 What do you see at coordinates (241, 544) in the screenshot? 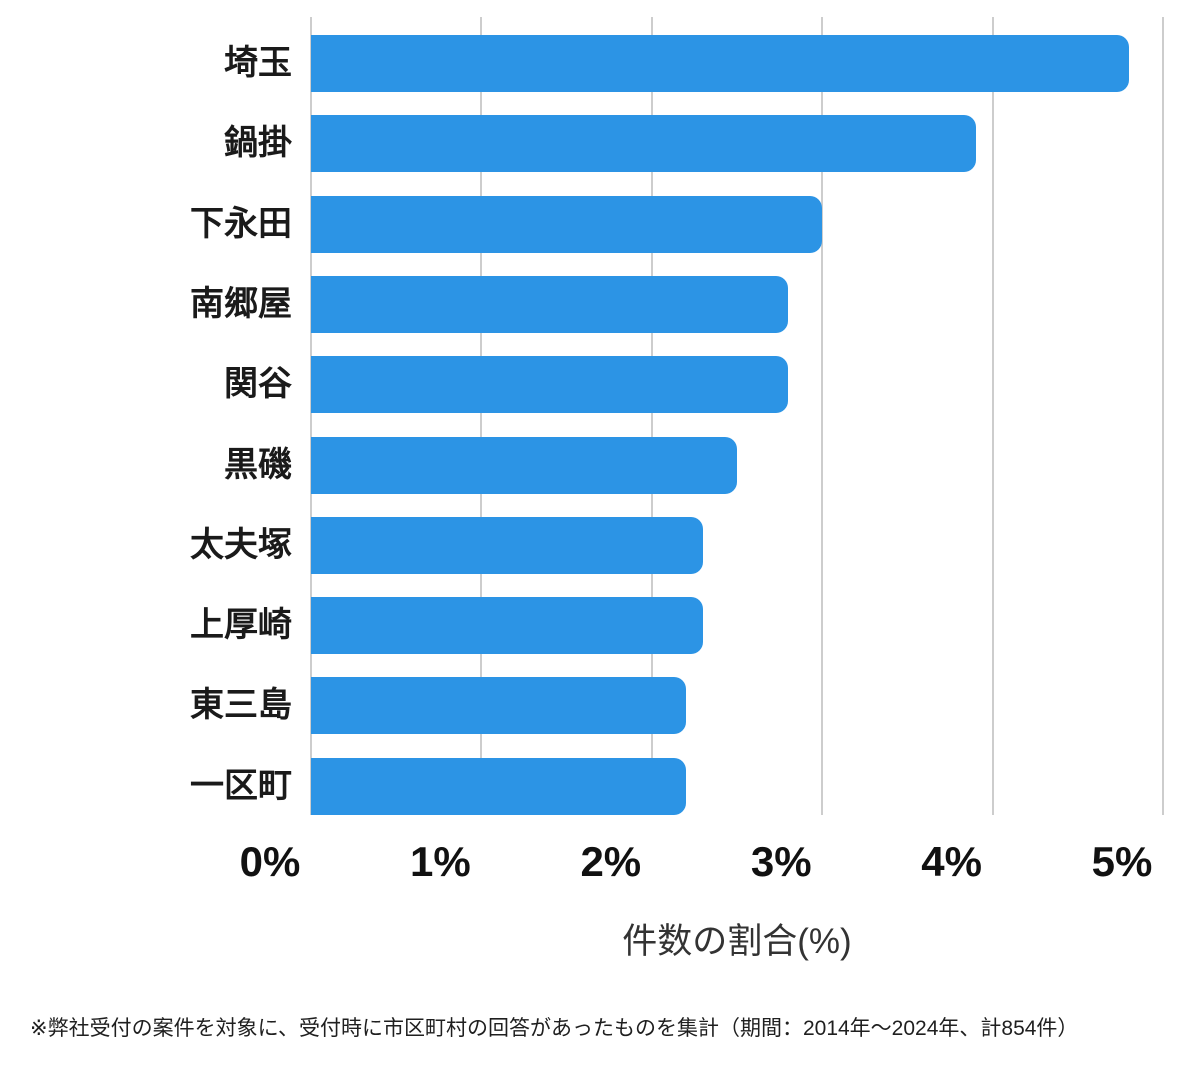
I see `category-label: 太夫塚` at bounding box center [241, 544].